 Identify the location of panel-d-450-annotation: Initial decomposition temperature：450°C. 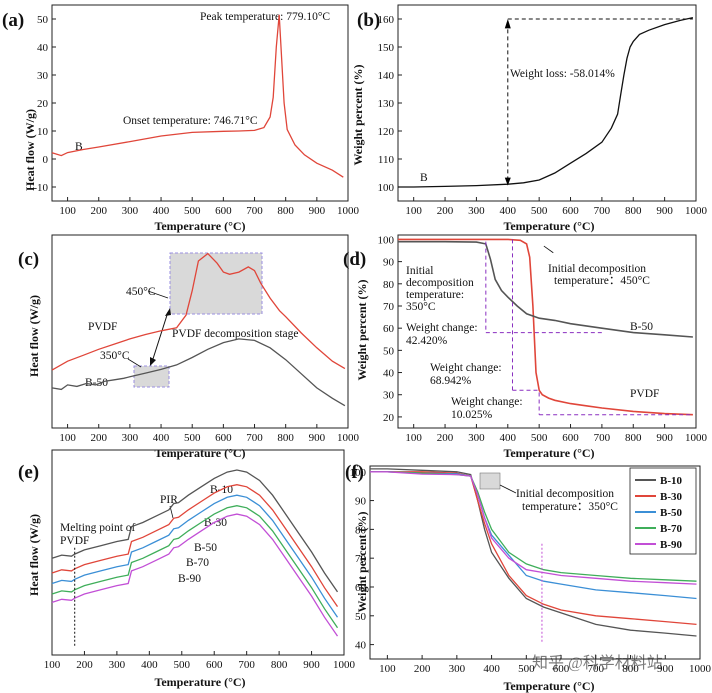
(599, 275).